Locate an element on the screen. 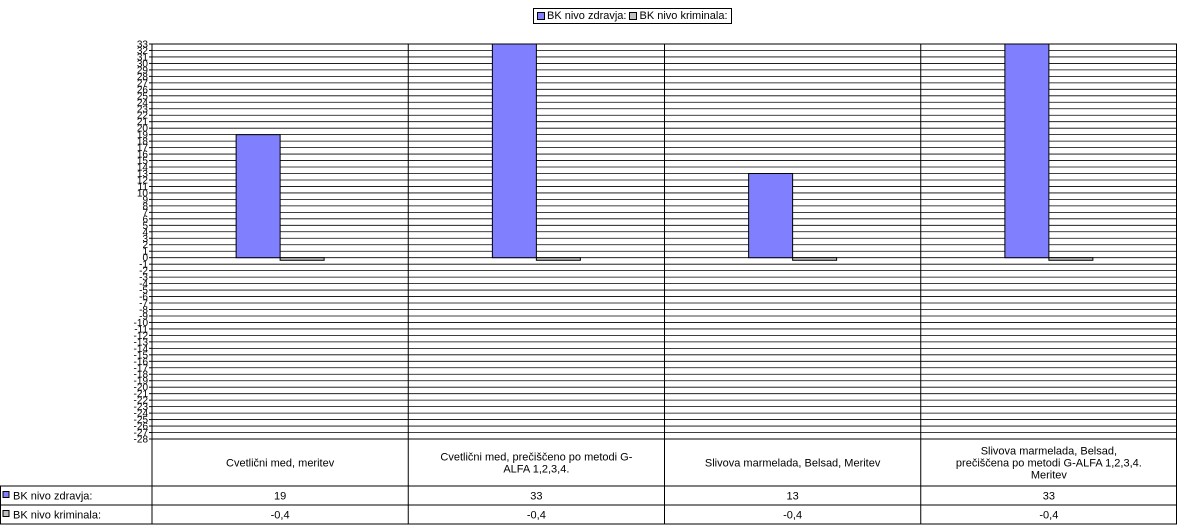 This screenshot has height=531, width=1177. legend-label-zdravja: BK nivo zdravja: is located at coordinates (587, 16).